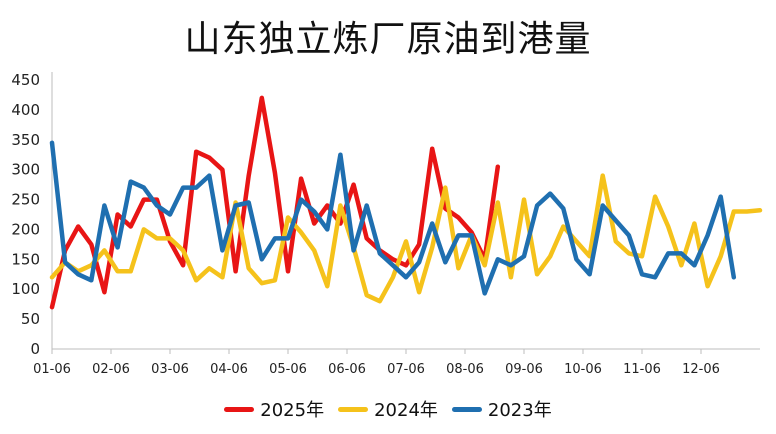 This screenshot has width=776, height=434. What do you see at coordinates (524, 369) in the screenshot?
I see `x-tick-label: 09-06` at bounding box center [524, 369].